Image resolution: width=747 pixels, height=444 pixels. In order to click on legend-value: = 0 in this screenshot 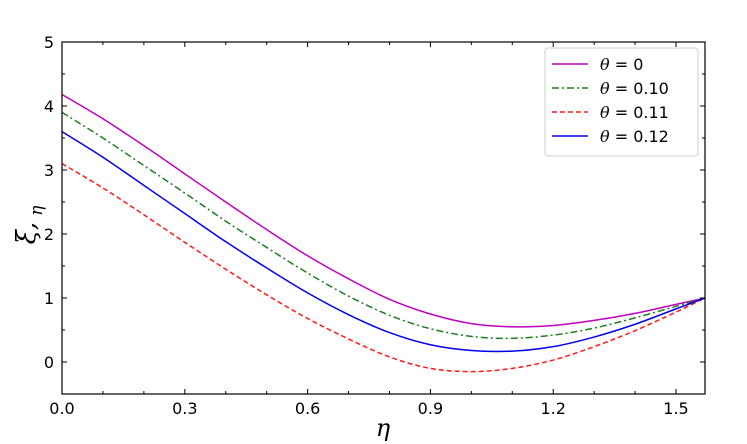, I will do `click(627, 64)`.